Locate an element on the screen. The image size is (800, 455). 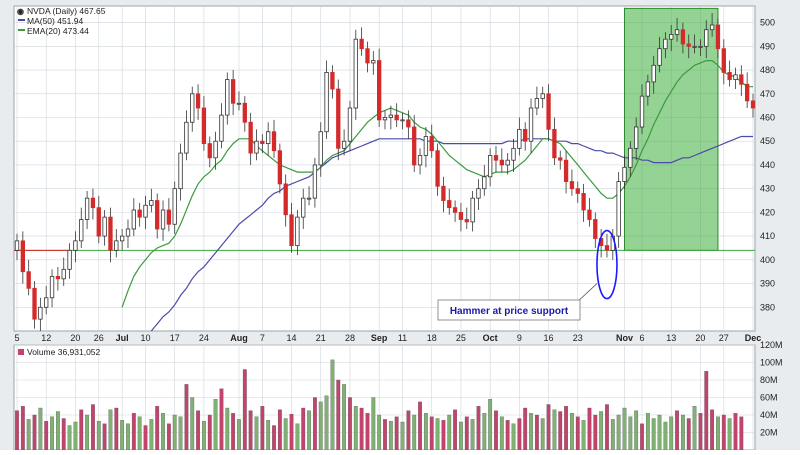
x-tick-label: 12 is located at coordinates (46, 338).